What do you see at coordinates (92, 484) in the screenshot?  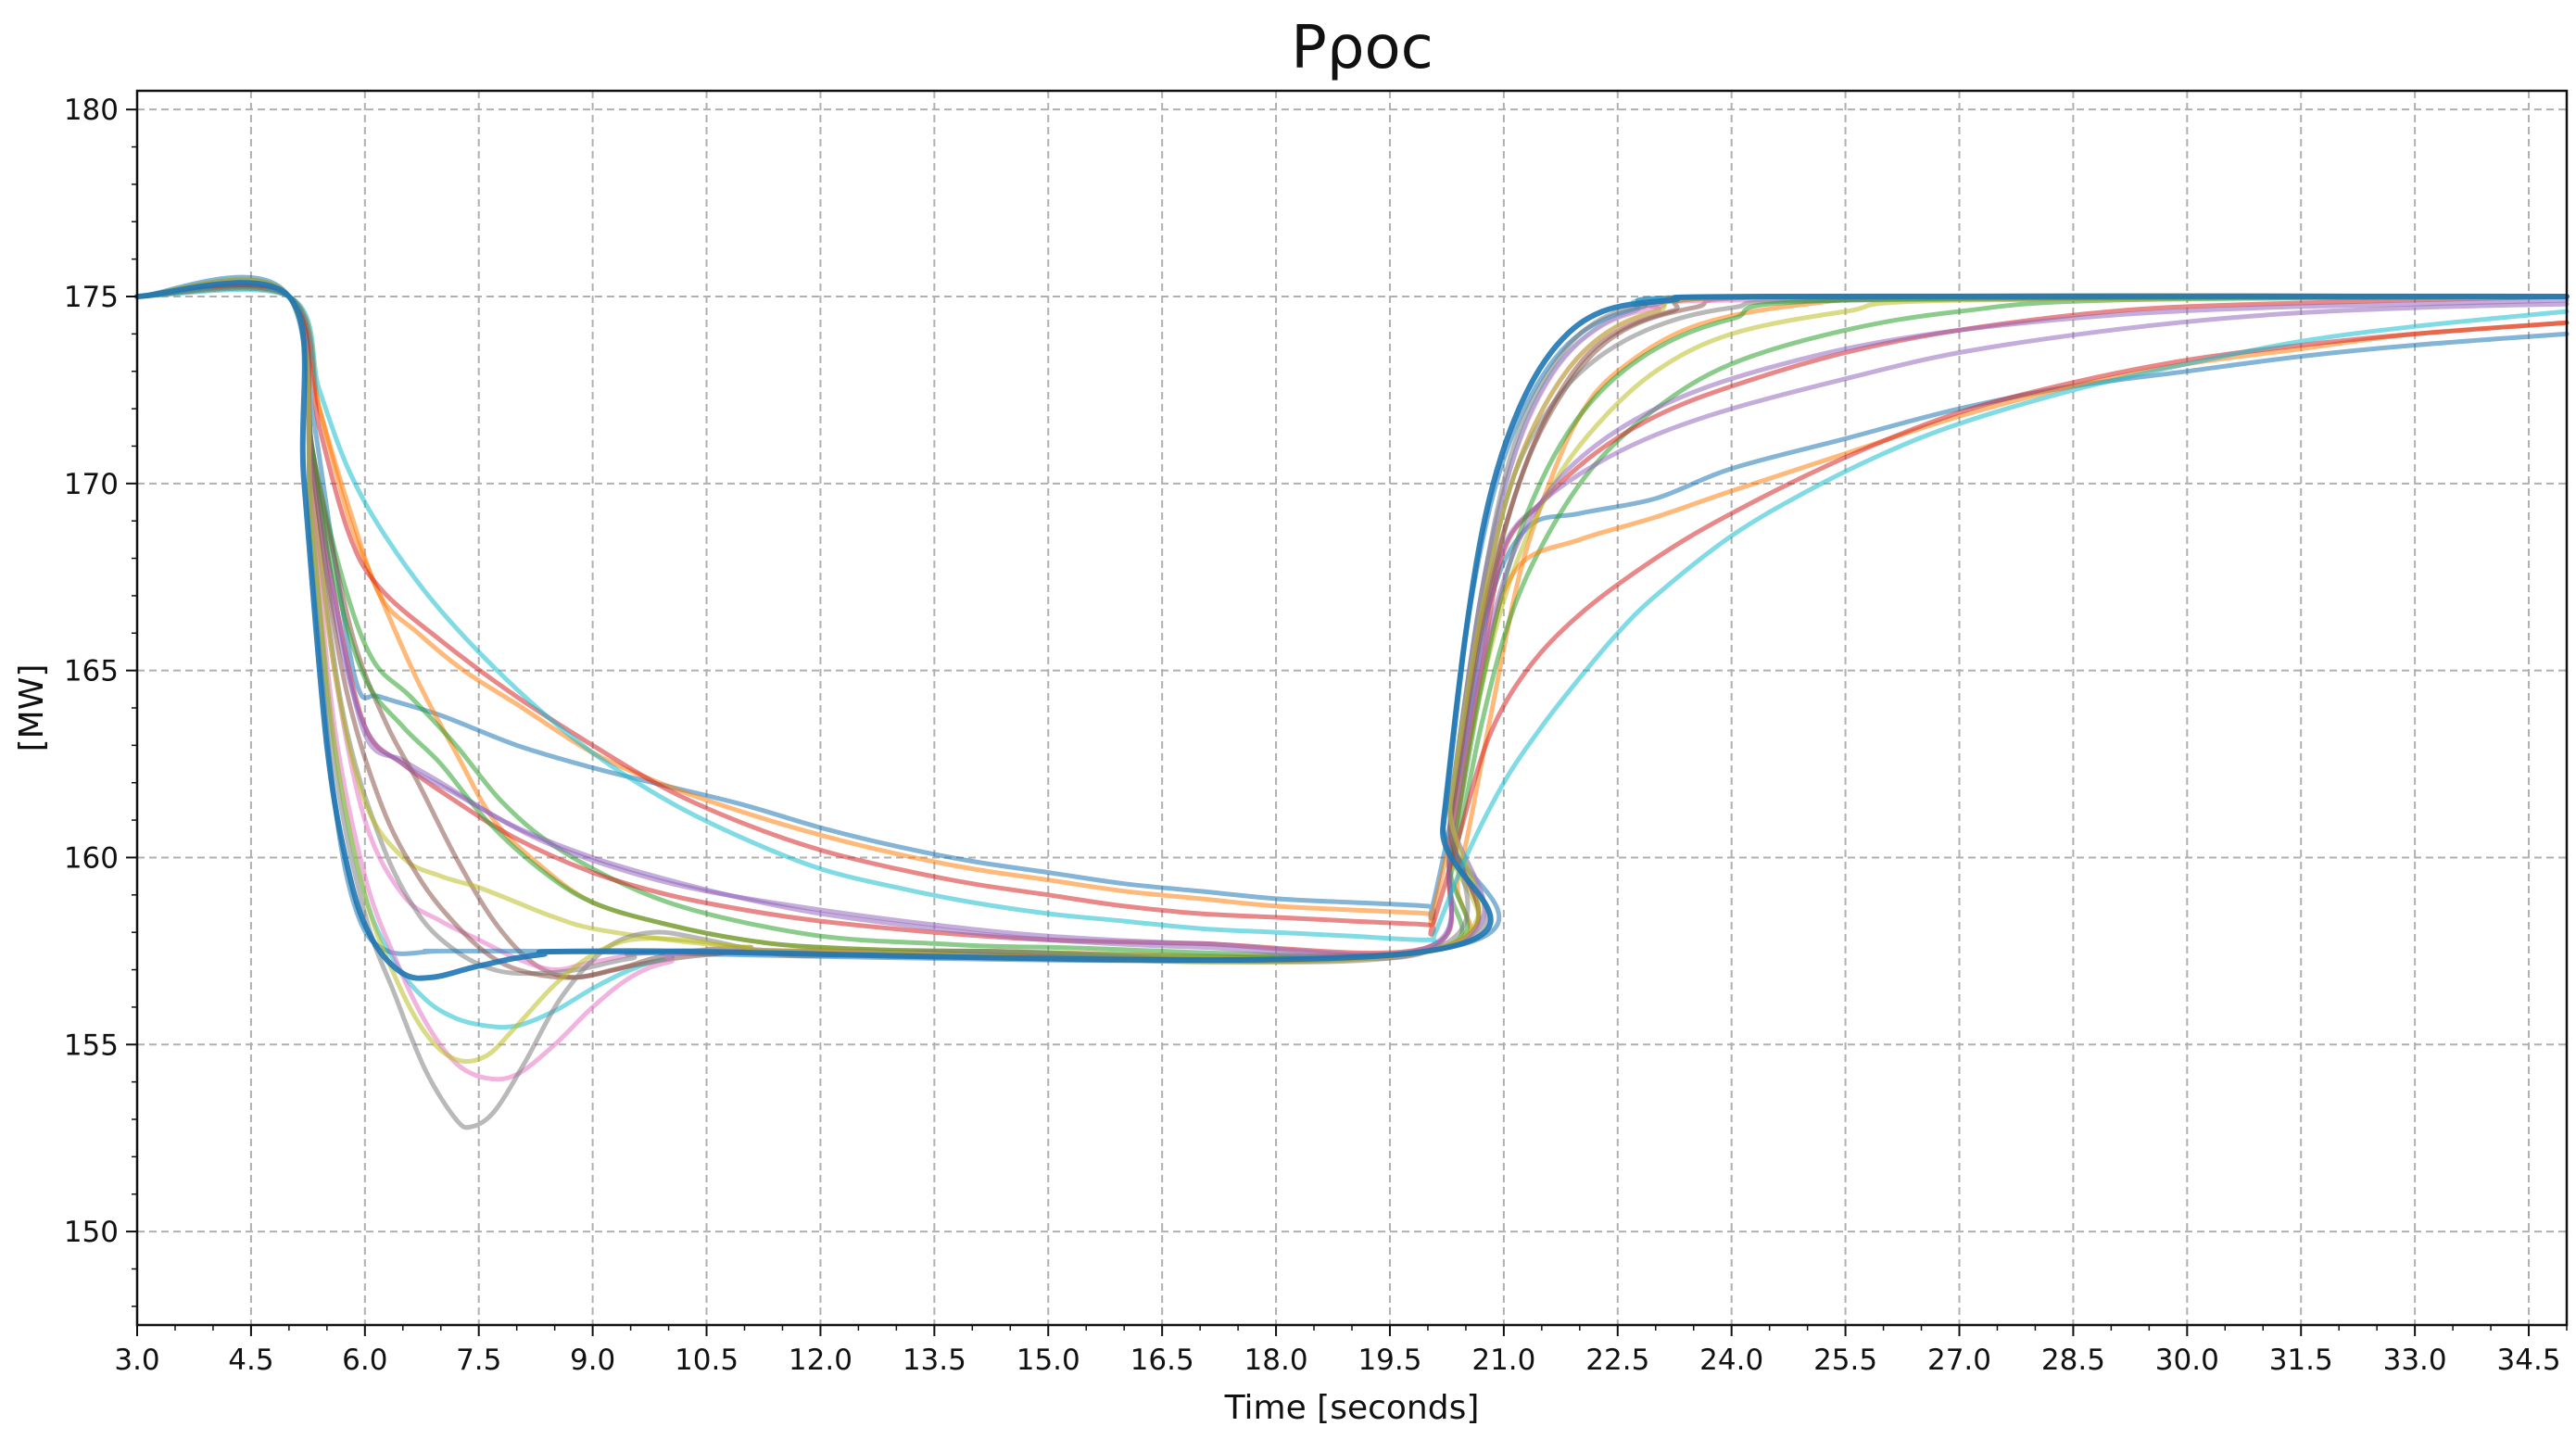 I see `y-tick-label: 170` at bounding box center [92, 484].